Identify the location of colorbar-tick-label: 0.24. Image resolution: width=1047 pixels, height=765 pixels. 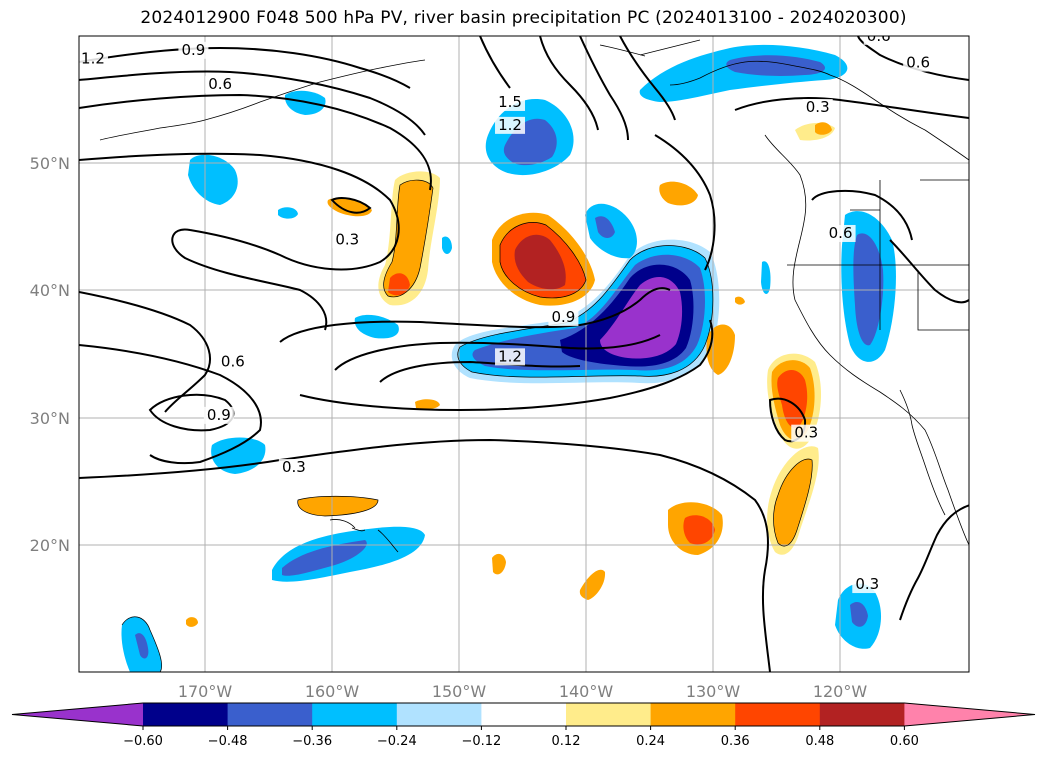
(650, 741).